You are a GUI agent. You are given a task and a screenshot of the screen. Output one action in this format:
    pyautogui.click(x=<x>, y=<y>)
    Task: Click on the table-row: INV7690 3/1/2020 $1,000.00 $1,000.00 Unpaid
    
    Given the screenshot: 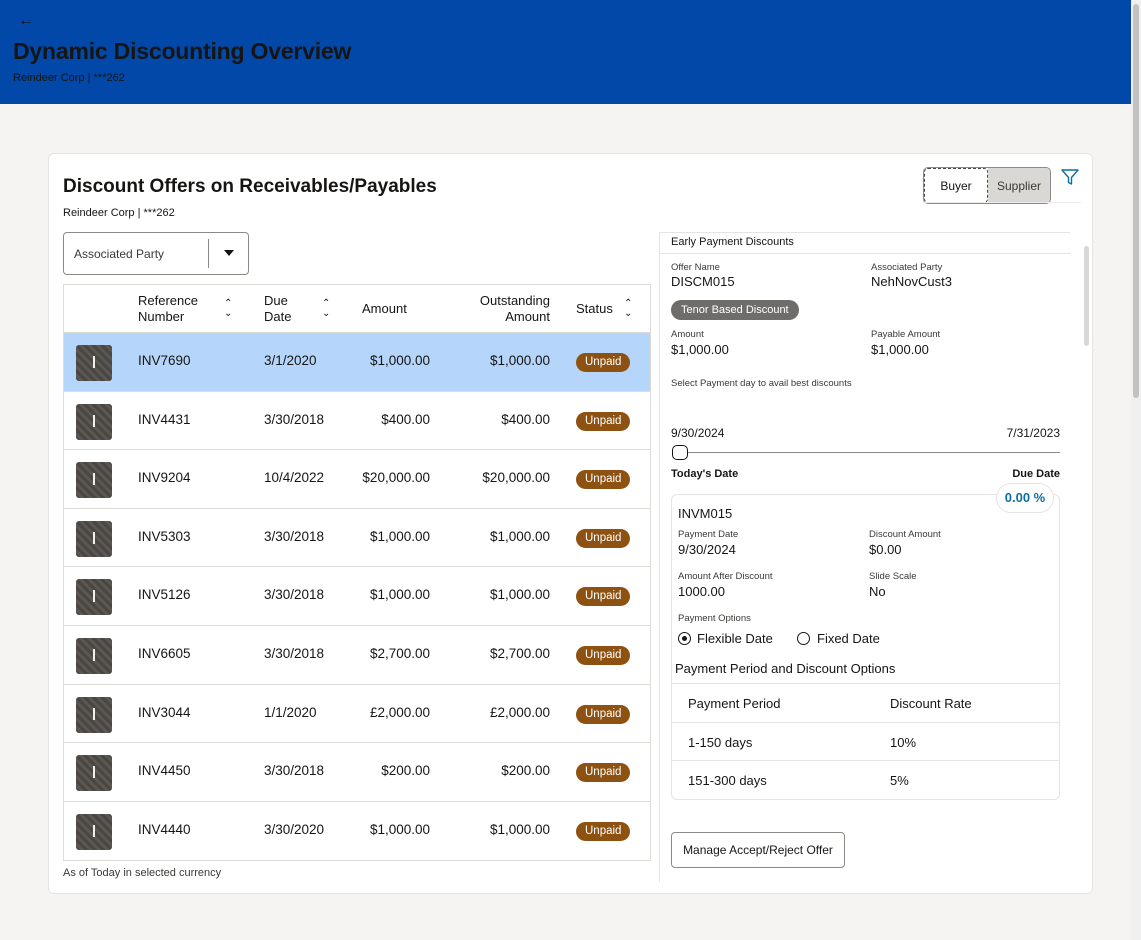 What is the action you would take?
    pyautogui.click(x=357, y=362)
    